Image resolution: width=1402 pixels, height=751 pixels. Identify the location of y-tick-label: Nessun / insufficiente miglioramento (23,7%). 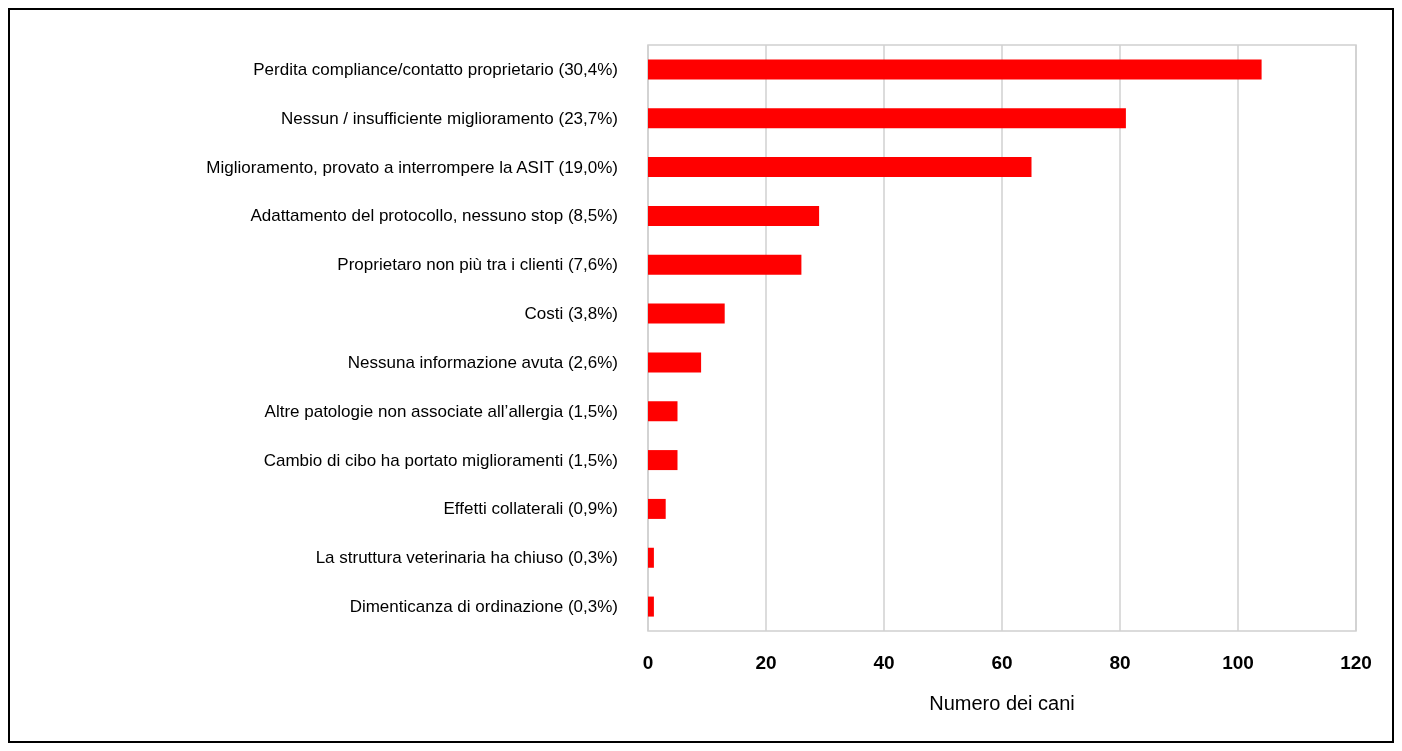
(449, 118).